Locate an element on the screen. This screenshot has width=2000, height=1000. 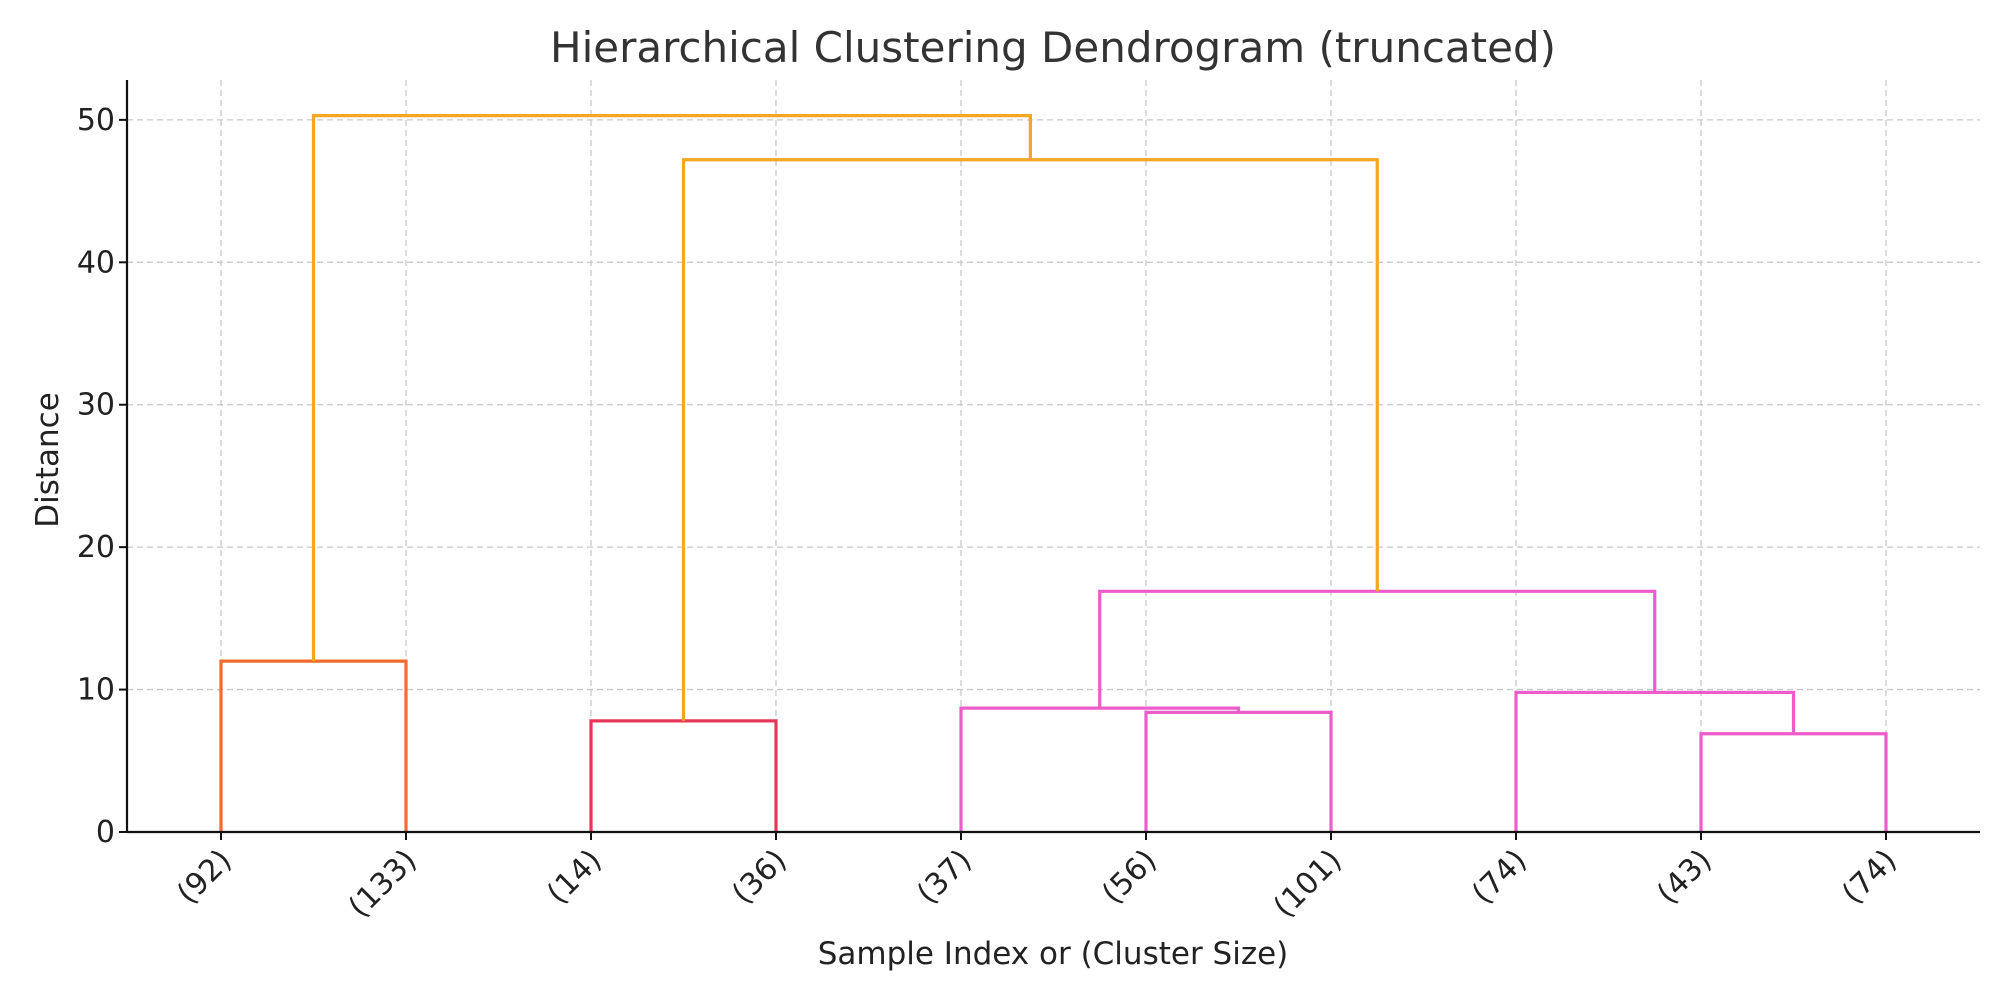
y-tick-label-0: 0 is located at coordinates (105, 832).